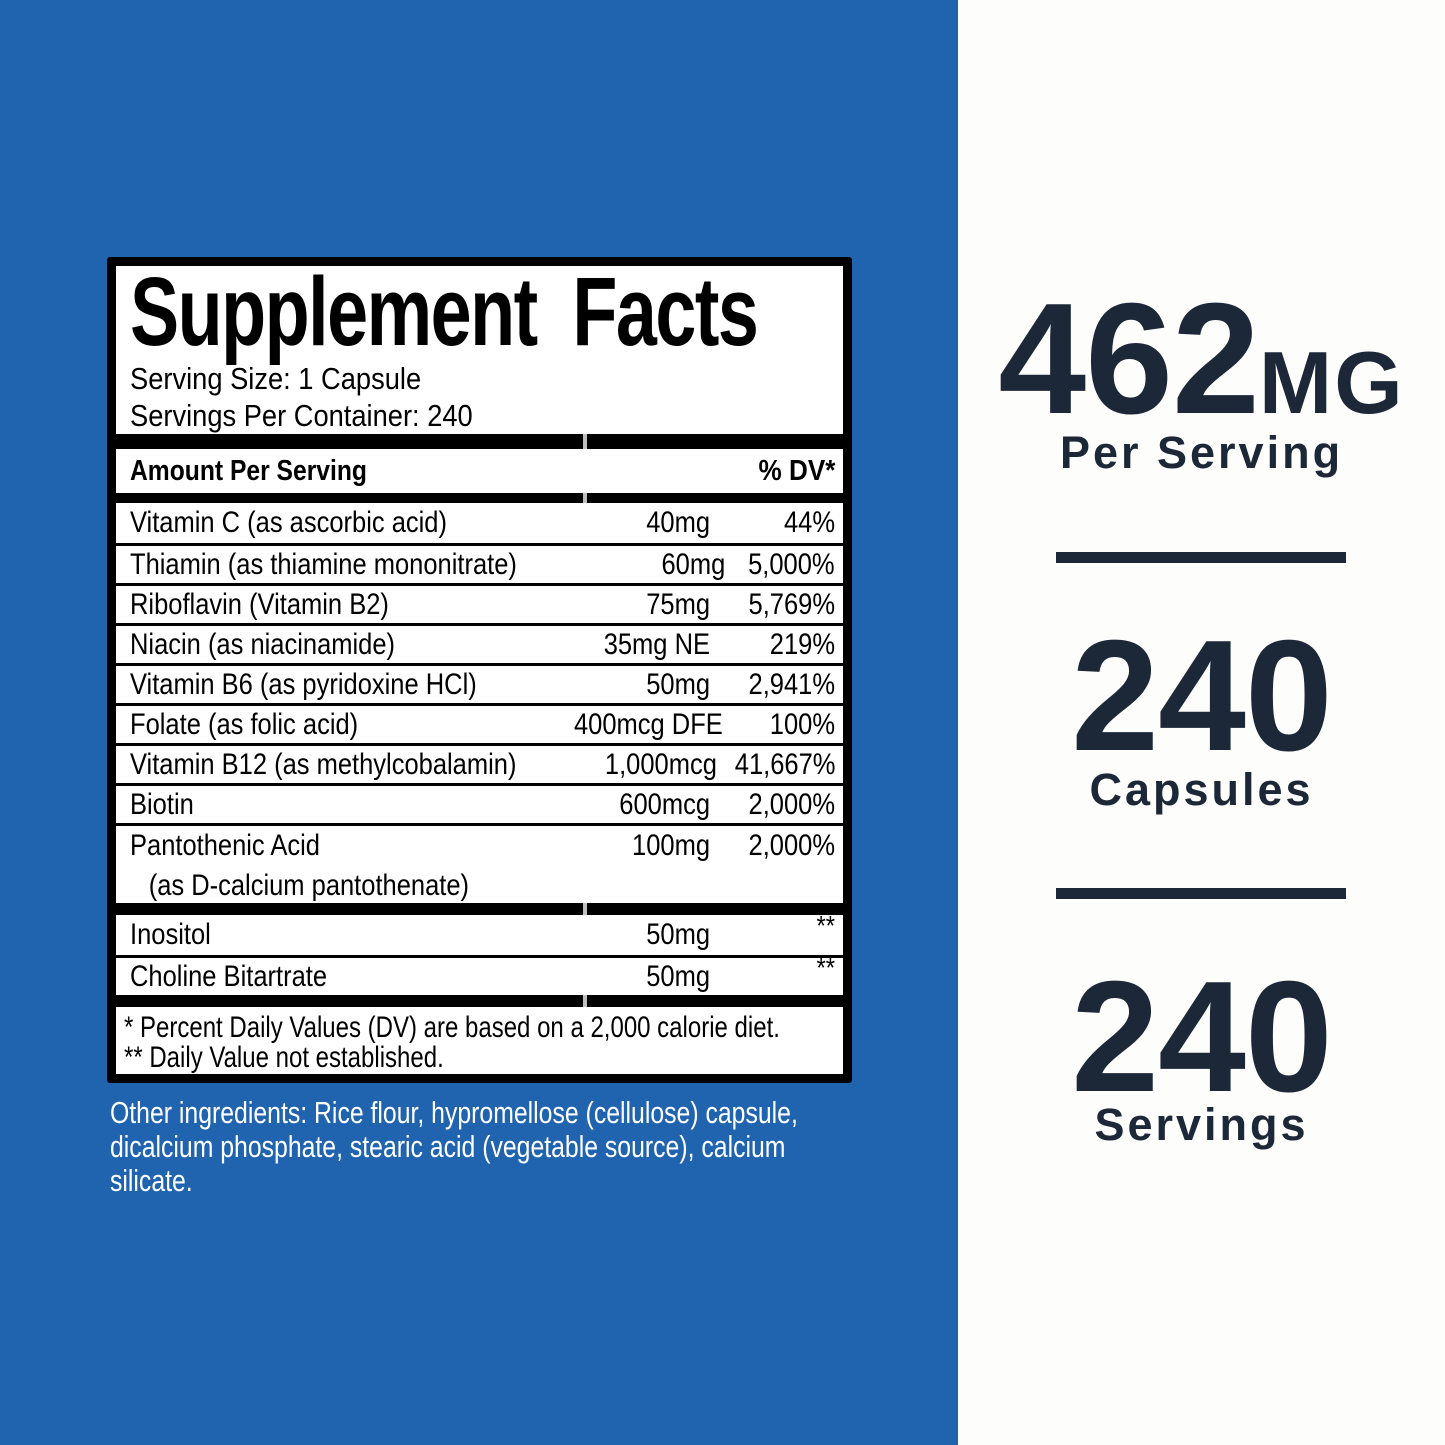 This screenshot has width=1445, height=1445. What do you see at coordinates (244, 724) in the screenshot?
I see `fact-name: Folate (as folic acid)` at bounding box center [244, 724].